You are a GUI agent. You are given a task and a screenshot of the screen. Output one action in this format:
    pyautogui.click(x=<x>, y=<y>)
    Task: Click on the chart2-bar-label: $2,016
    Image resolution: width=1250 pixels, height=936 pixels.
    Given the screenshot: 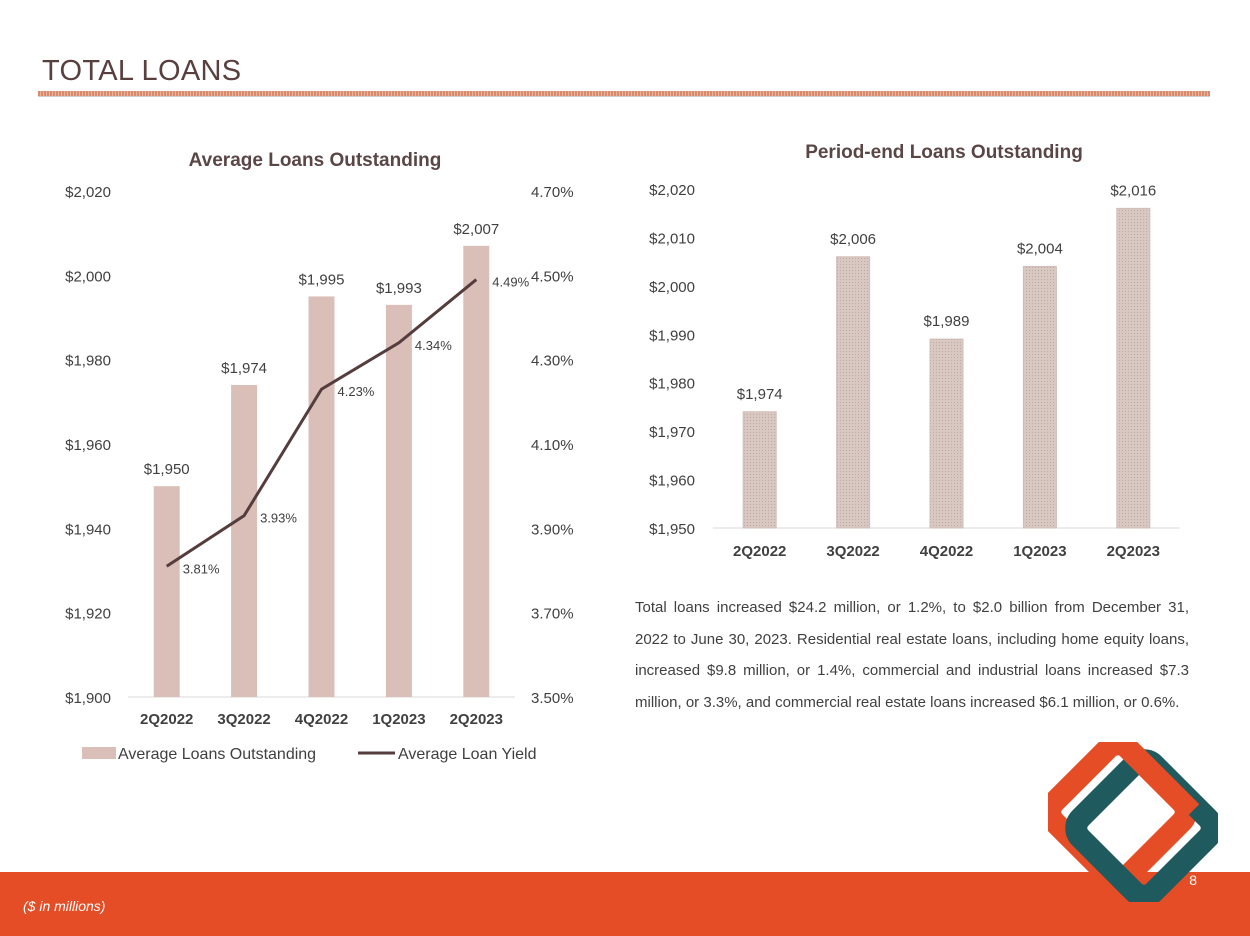 What is the action you would take?
    pyautogui.click(x=1133, y=190)
    